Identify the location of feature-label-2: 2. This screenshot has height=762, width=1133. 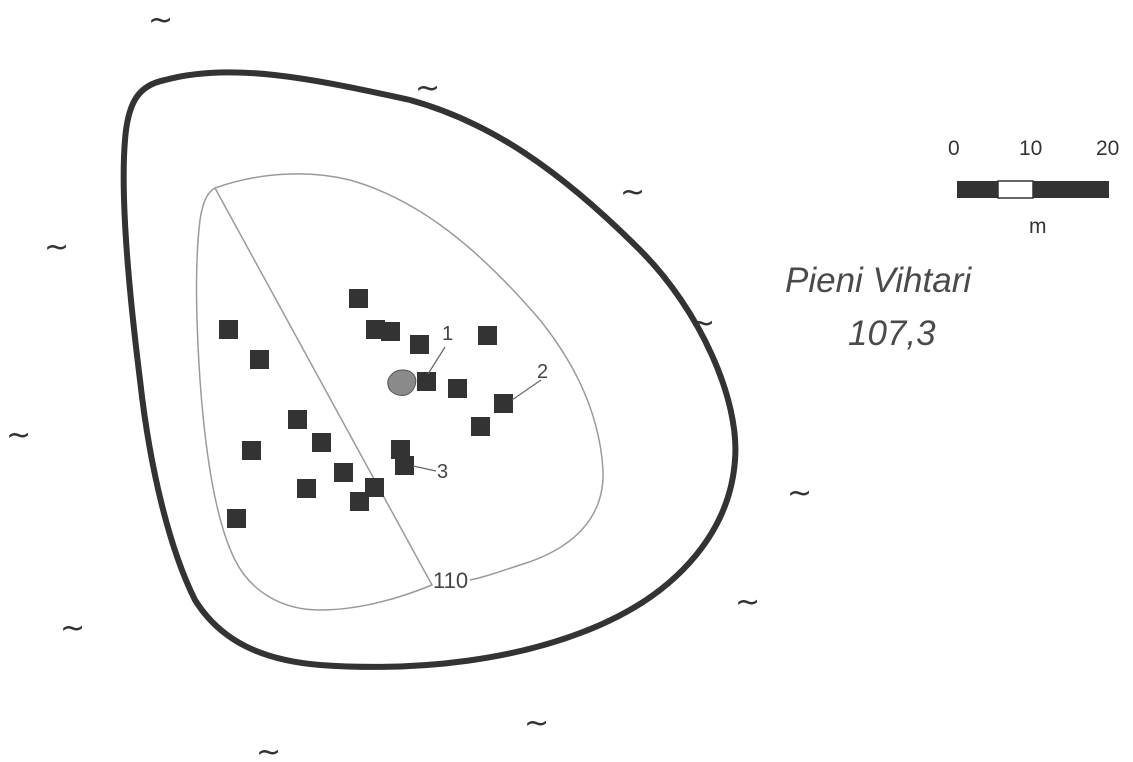
(542, 372).